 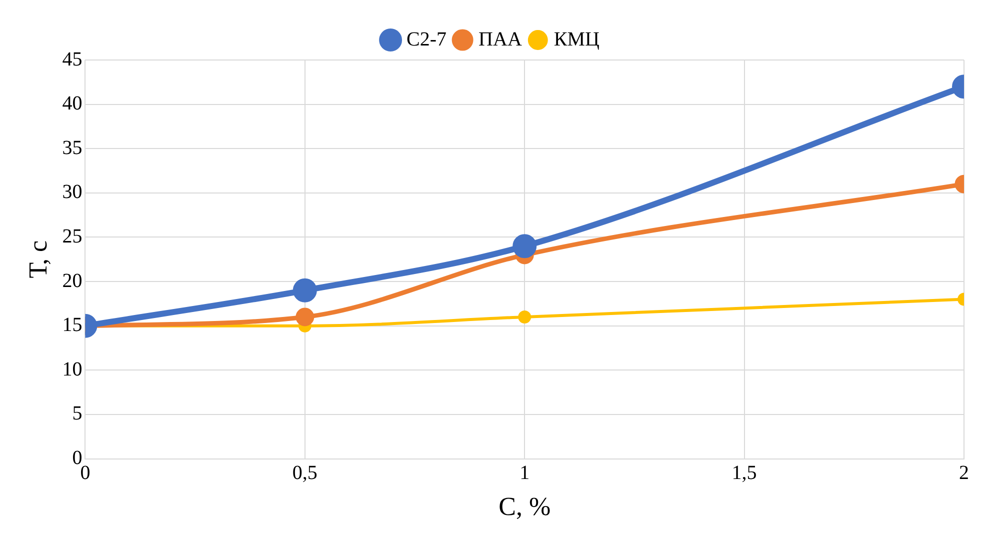 What do you see at coordinates (426, 39) in the screenshot?
I see `legend-label: С2-7` at bounding box center [426, 39].